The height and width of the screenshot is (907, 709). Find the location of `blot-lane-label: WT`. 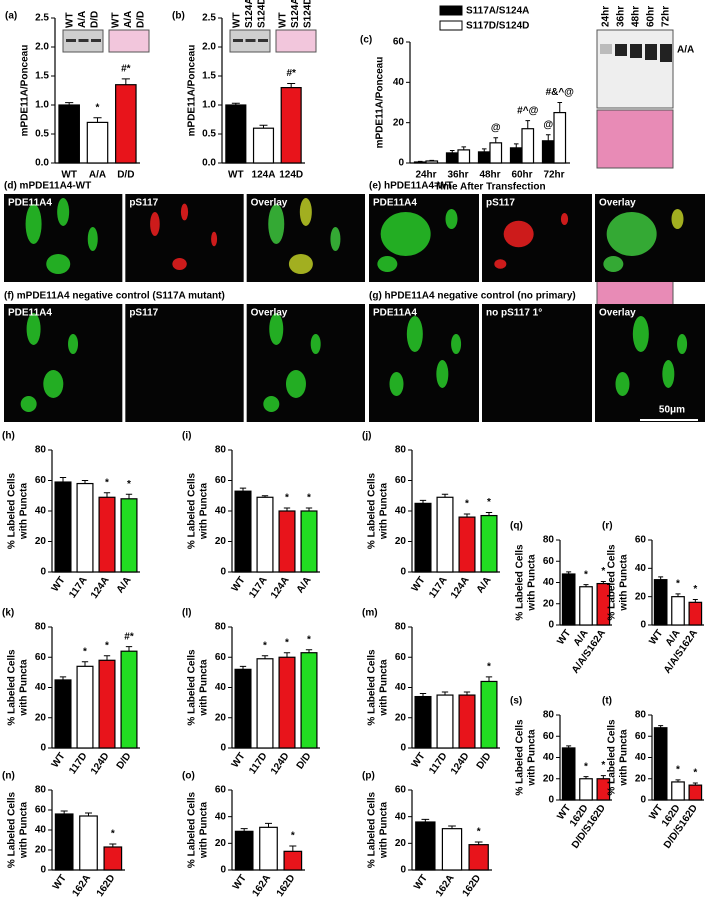

blot-lane-label: WT is located at coordinates (70, 20).